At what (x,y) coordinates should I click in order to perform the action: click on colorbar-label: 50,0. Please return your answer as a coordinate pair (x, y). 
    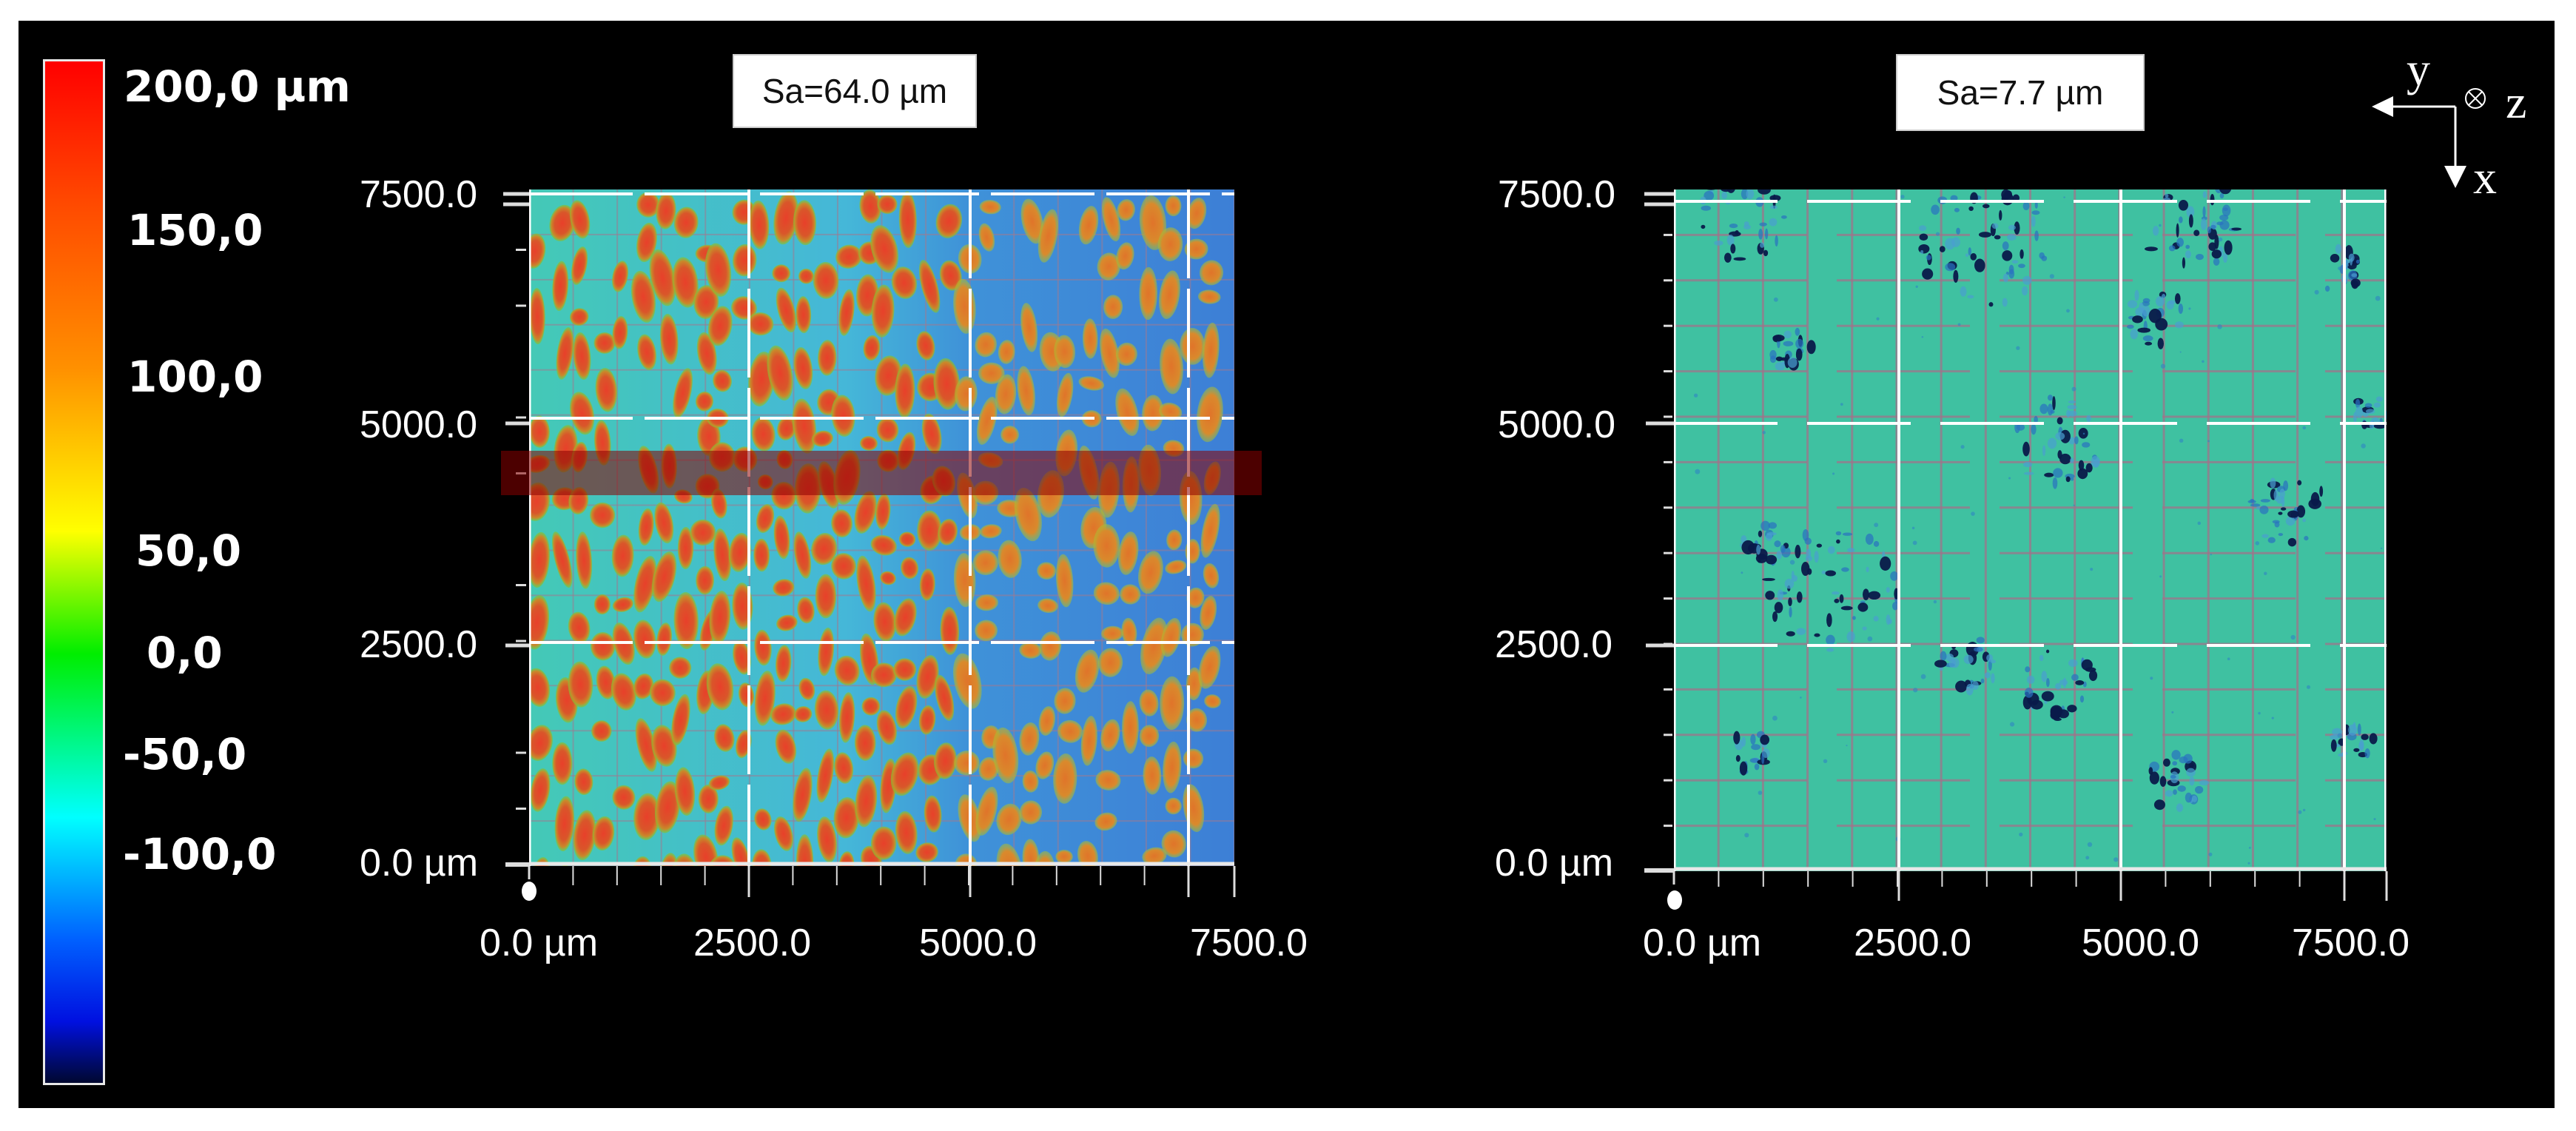
    Looking at the image, I should click on (188, 551).